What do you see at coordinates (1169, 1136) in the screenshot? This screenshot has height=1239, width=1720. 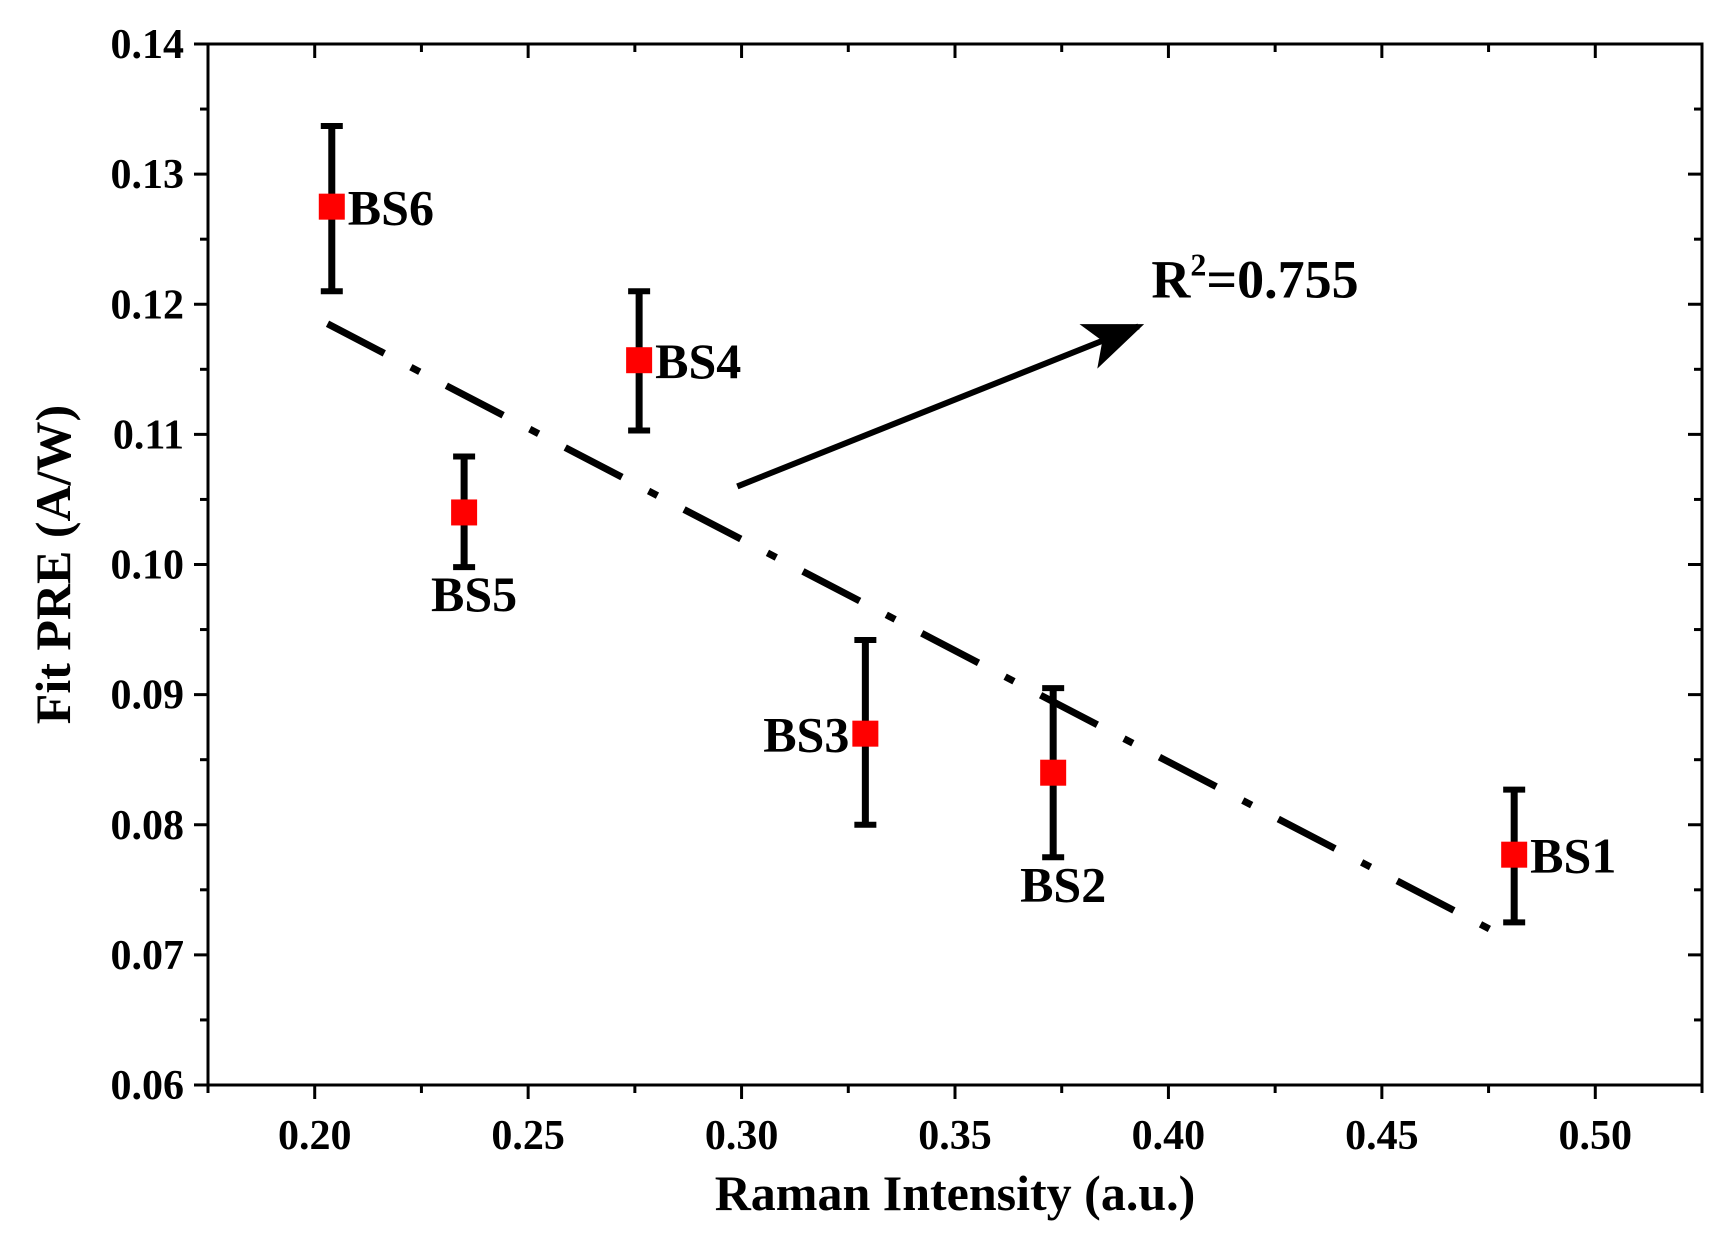 I see `x-tick-label: 0.40` at bounding box center [1169, 1136].